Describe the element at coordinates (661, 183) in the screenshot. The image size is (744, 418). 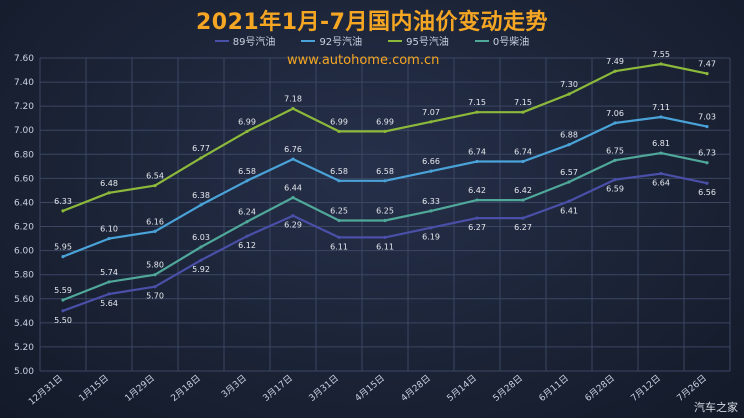
I see `data-label: 6.64` at that location.